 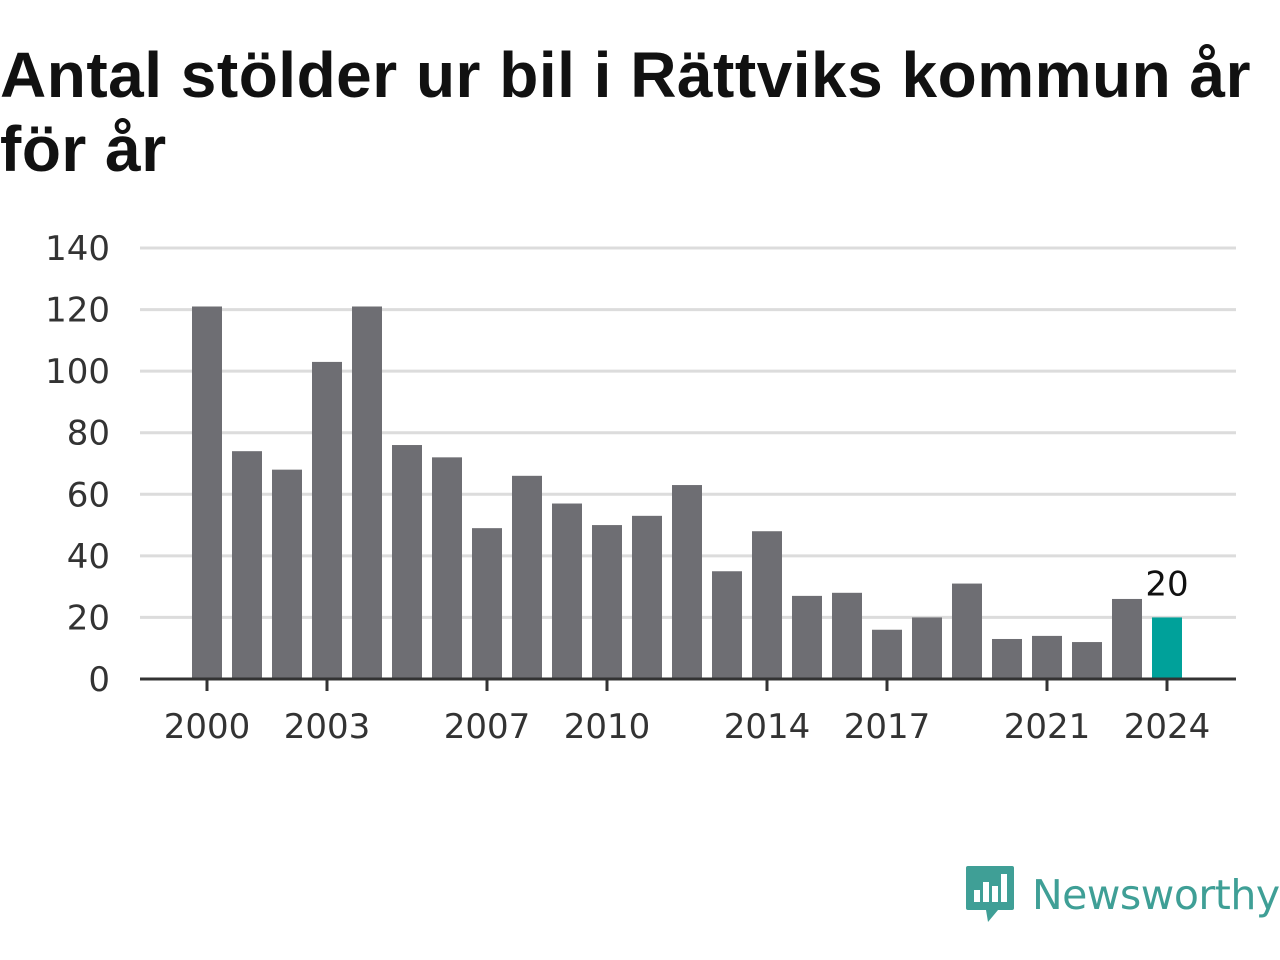 What do you see at coordinates (77, 311) in the screenshot?
I see `y-tick-label-120: 120` at bounding box center [77, 311].